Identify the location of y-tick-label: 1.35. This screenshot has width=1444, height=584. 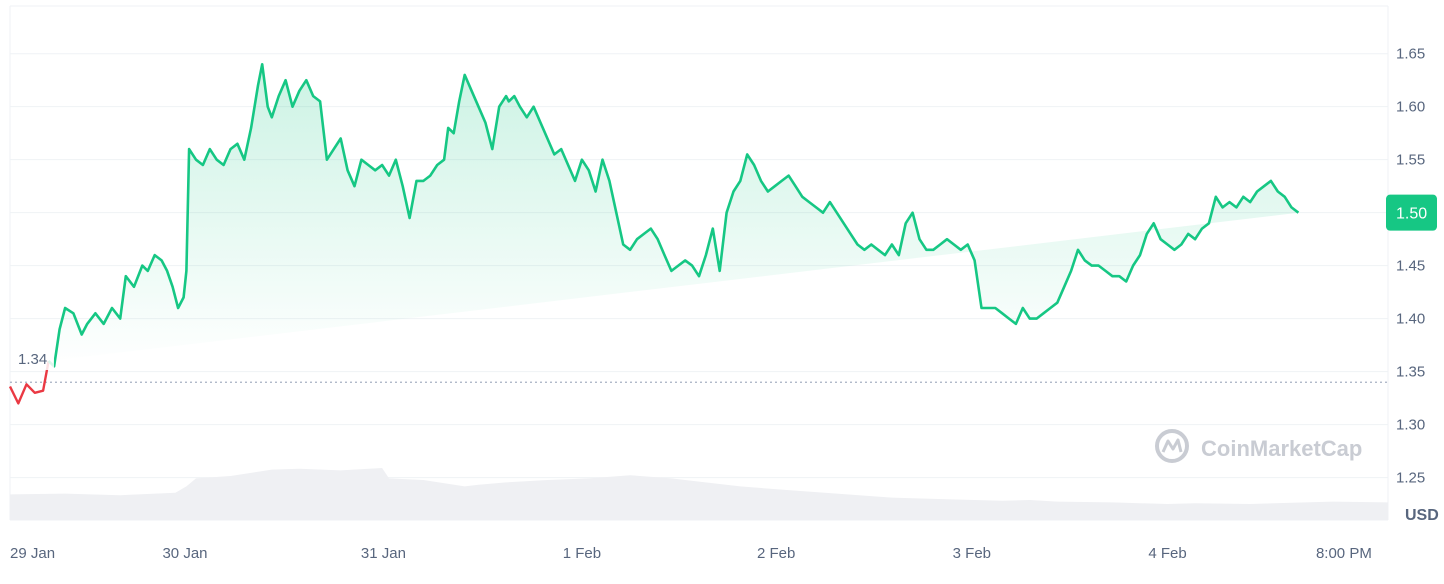
(1410, 372).